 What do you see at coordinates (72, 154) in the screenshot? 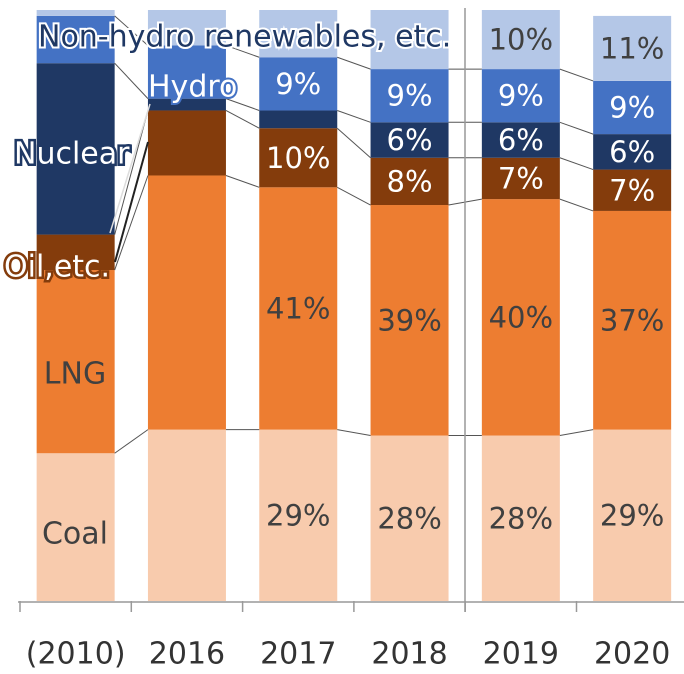
I see `series-label: Nuclear` at bounding box center [72, 154].